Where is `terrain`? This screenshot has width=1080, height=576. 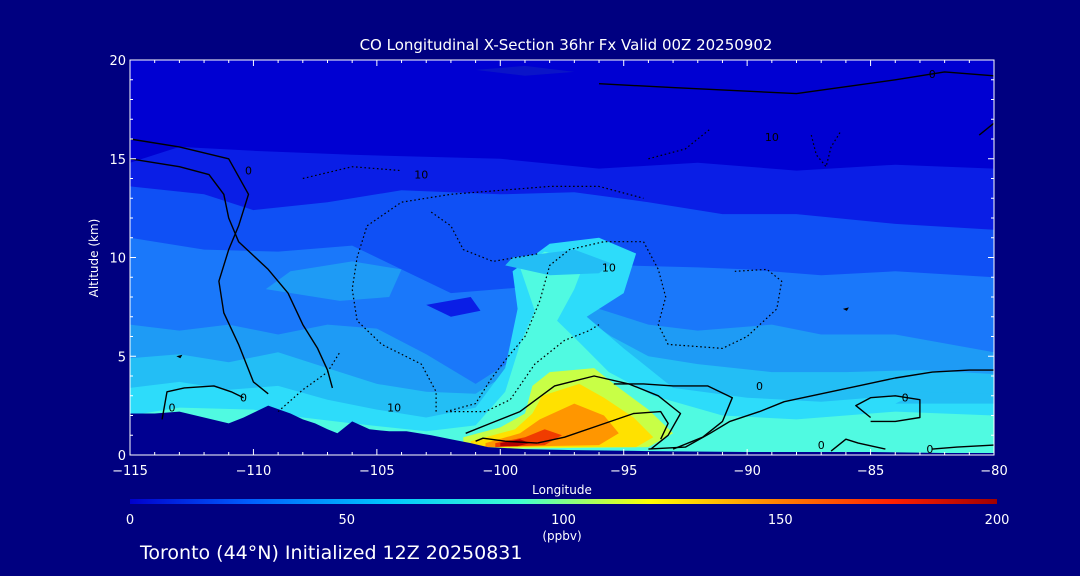
terrain is located at coordinates (562, 430).